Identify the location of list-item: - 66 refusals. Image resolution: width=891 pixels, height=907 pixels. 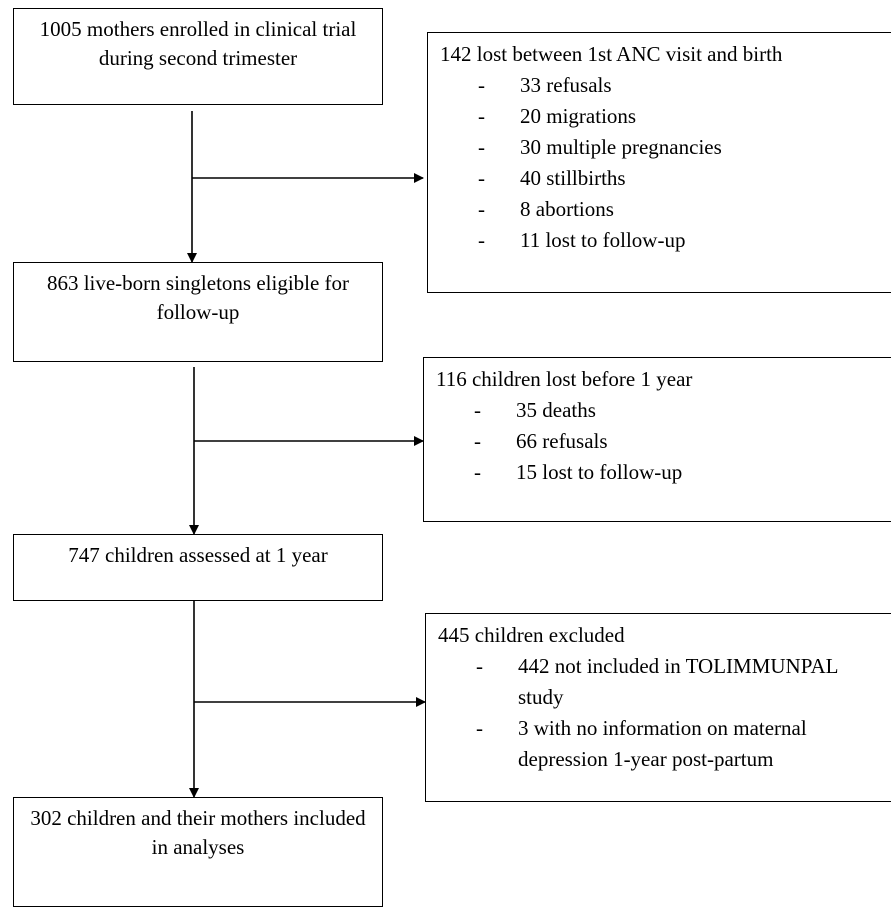
(660, 441).